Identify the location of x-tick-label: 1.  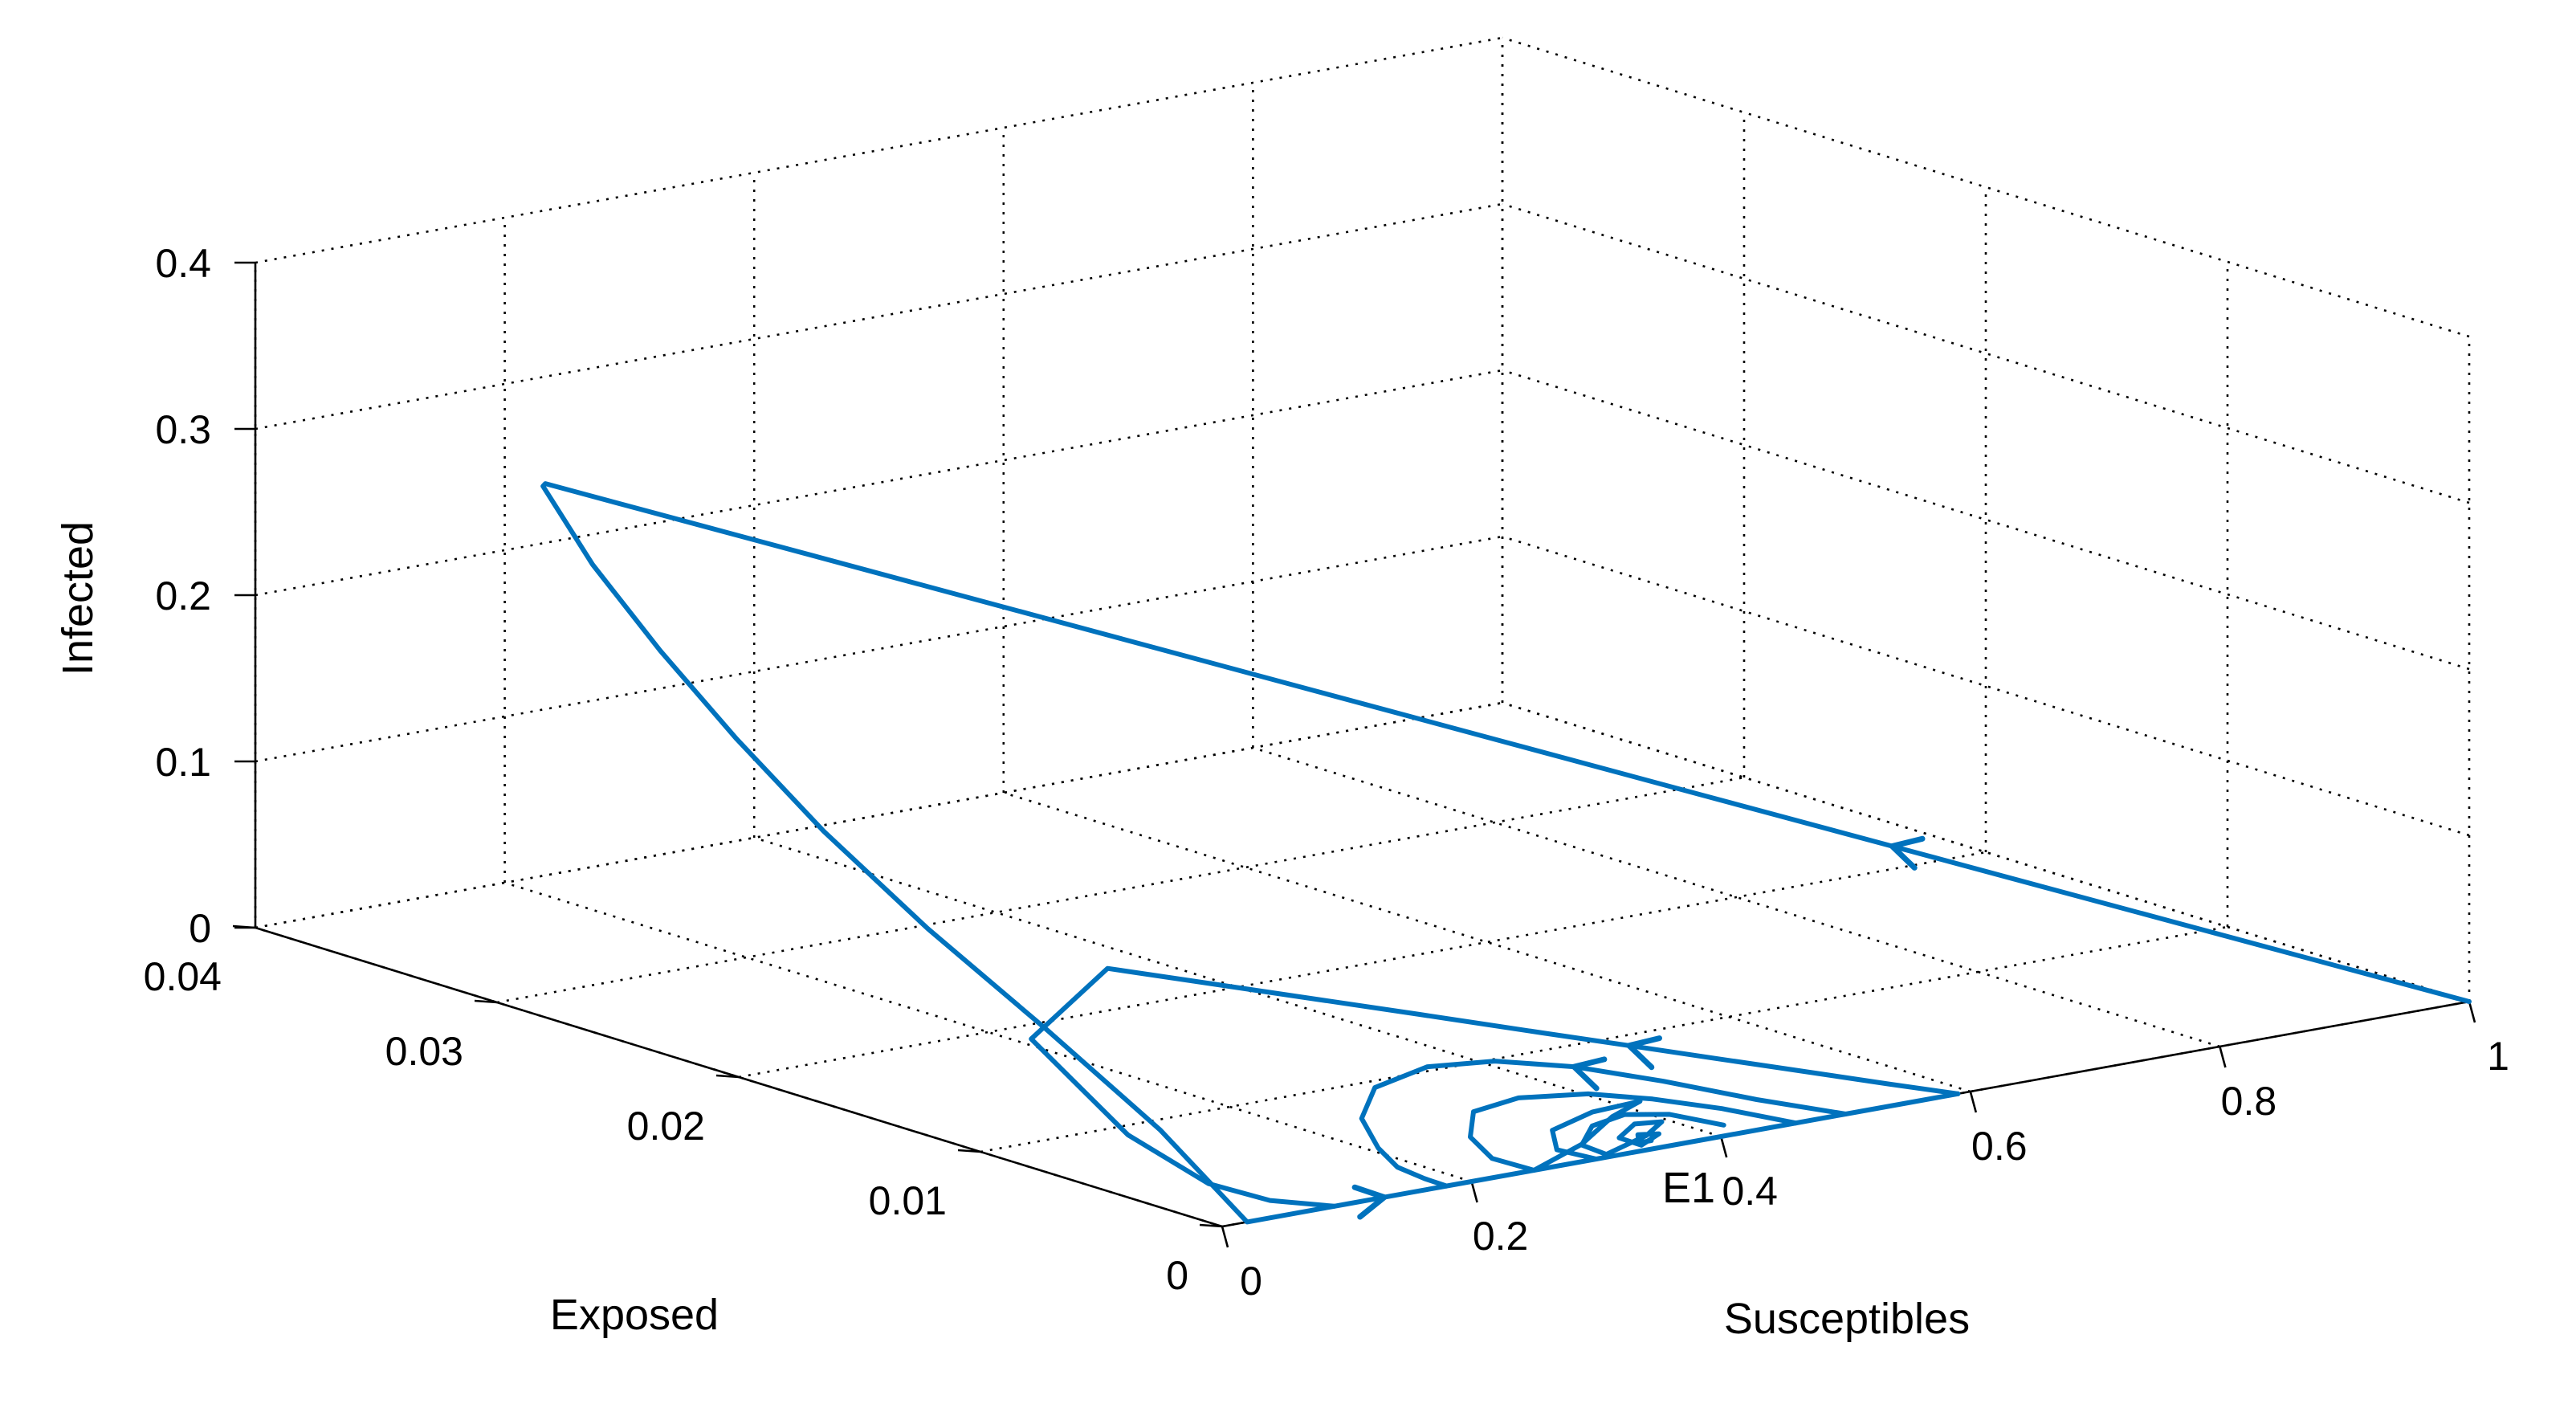
(2498, 1056).